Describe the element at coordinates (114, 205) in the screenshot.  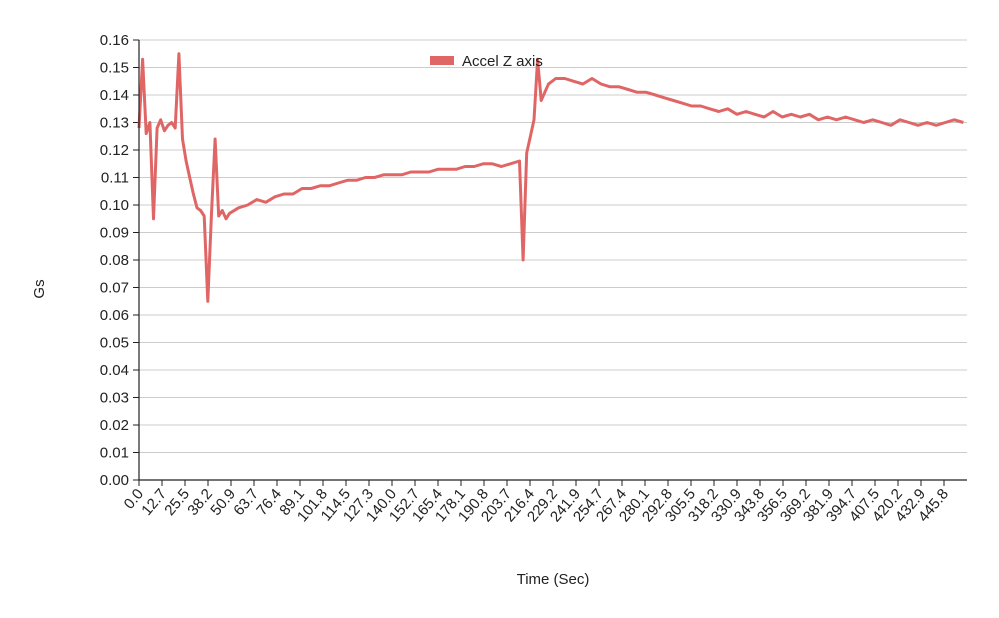
I see `y-tick-label: 0.10` at that location.